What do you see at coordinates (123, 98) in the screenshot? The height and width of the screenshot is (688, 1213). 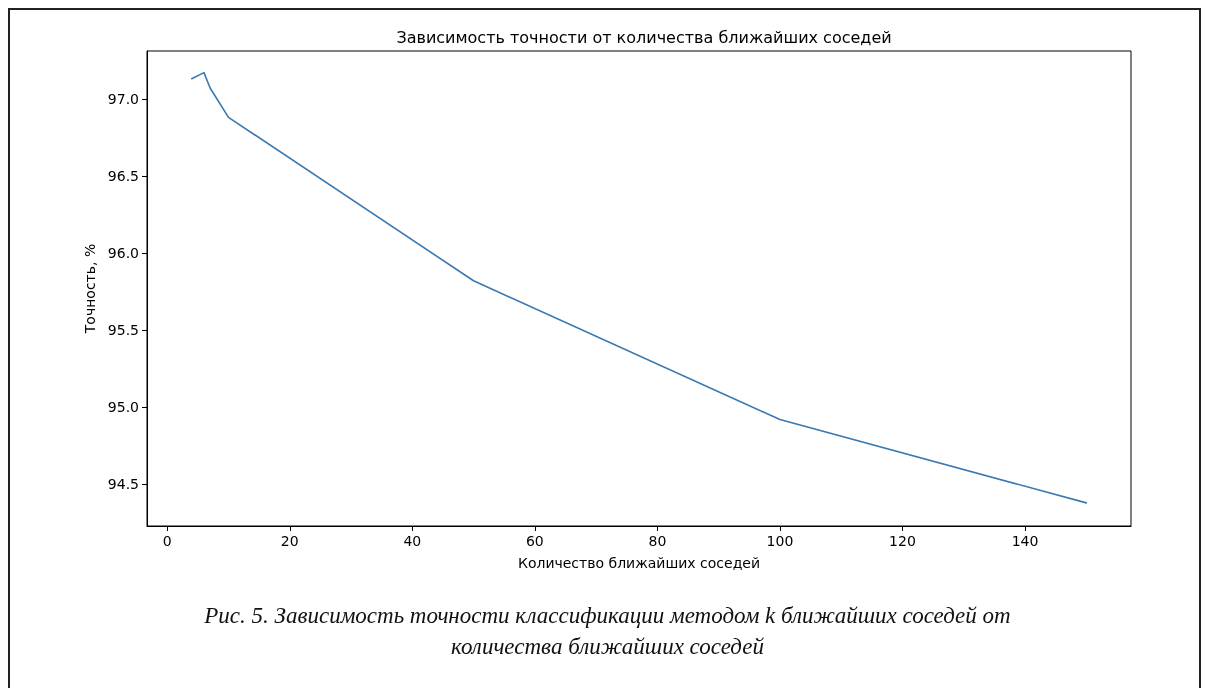 I see `y-tick-label: 97.0` at bounding box center [123, 98].